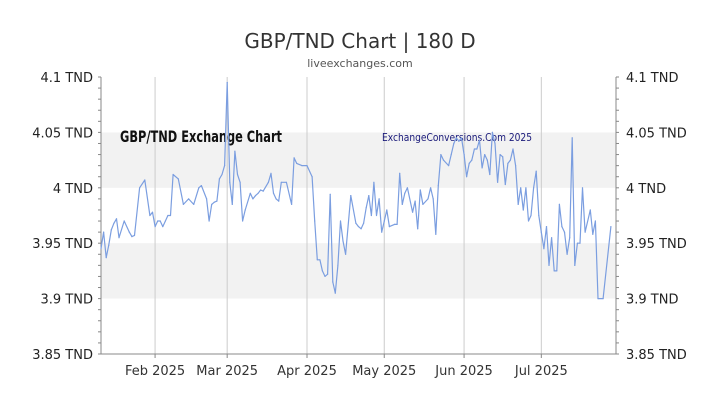 The width and height of the screenshot is (720, 405). What do you see at coordinates (652, 300) in the screenshot?
I see `y-tick-label-right: 3.9 TND` at bounding box center [652, 300].